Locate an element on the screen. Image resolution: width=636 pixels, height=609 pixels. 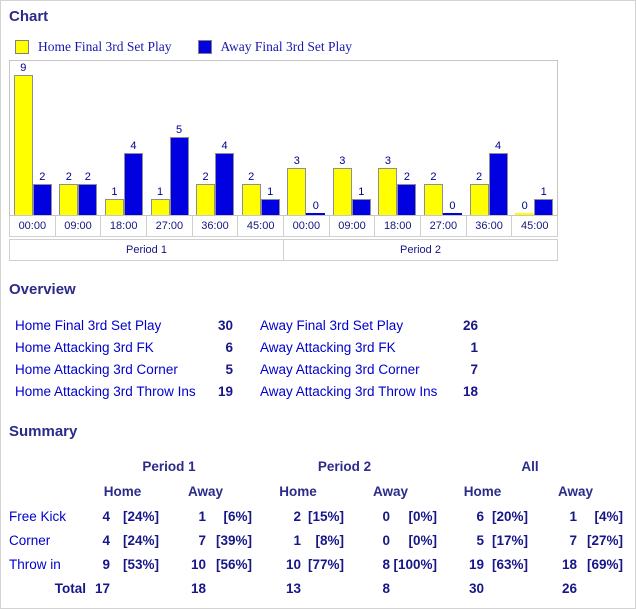
bar-value-label: 4 is located at coordinates (133, 146).